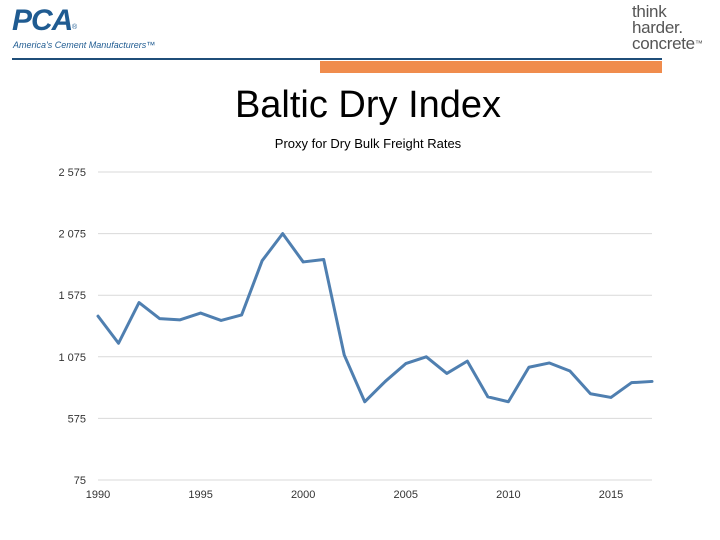  What do you see at coordinates (698, 43) in the screenshot?
I see `think-logo-tm: ™` at bounding box center [698, 43].